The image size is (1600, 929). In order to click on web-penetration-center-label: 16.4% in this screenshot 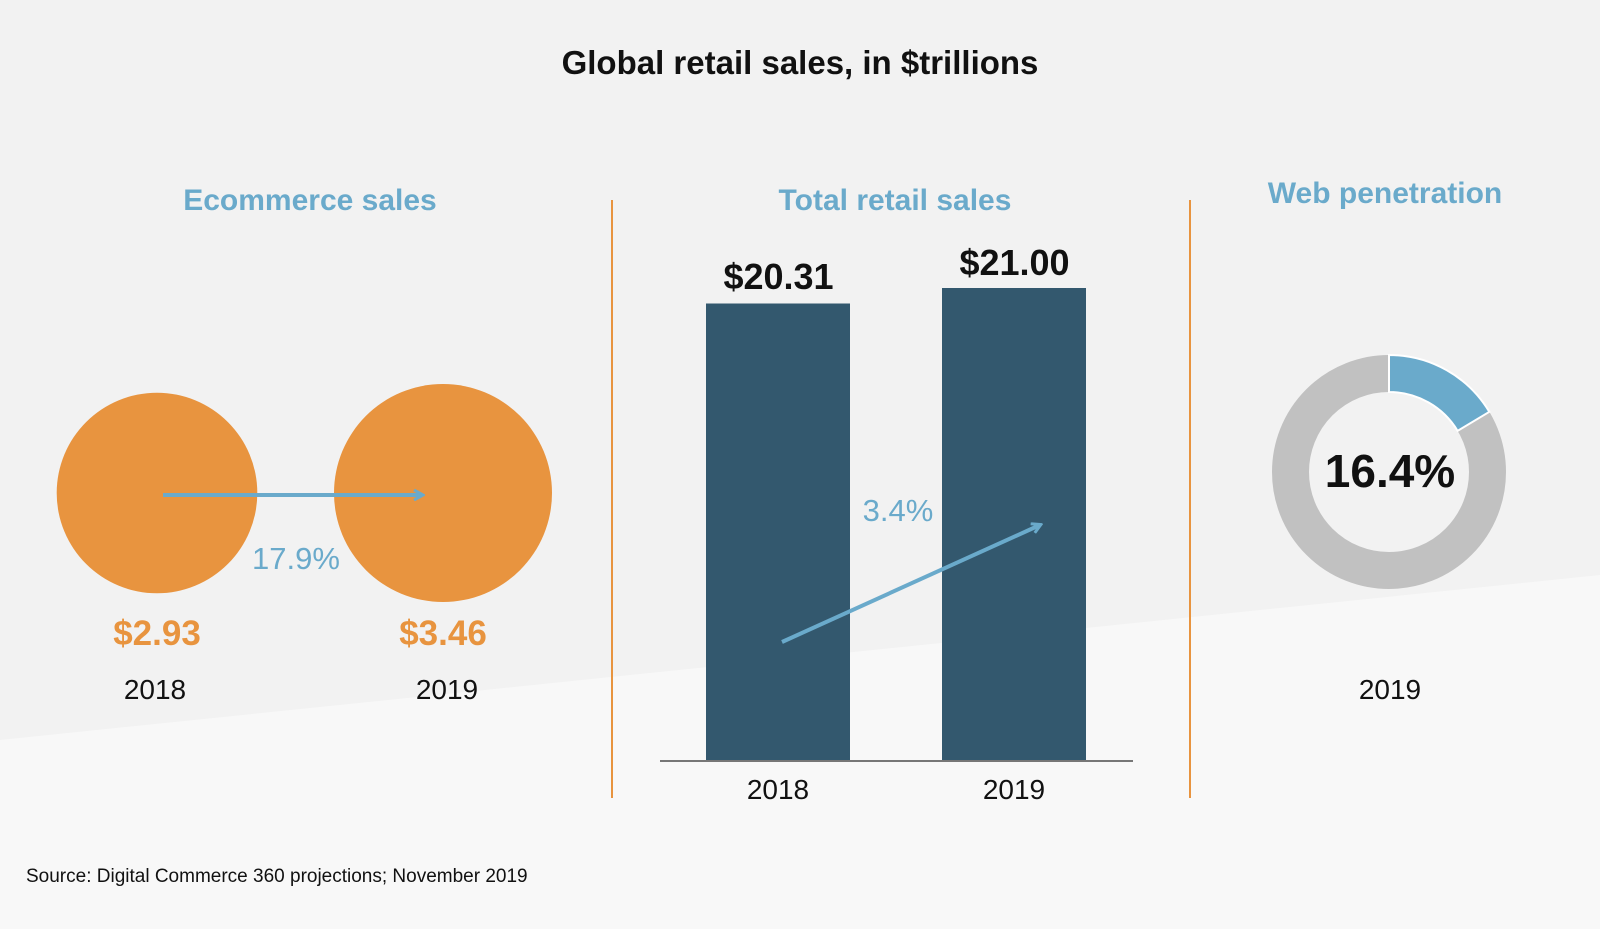, I will do `click(1390, 471)`.